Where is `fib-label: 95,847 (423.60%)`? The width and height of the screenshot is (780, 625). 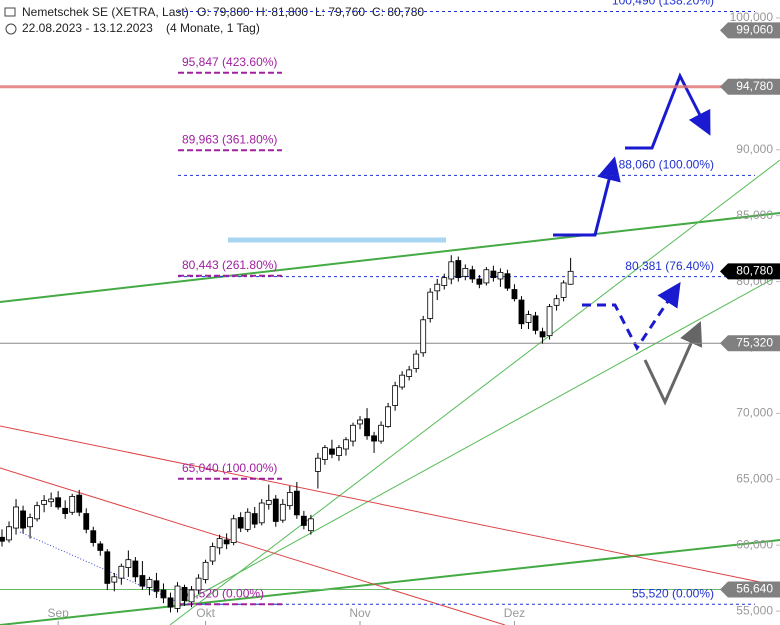
fib-label: 95,847 (423.60%) is located at coordinates (229, 62).